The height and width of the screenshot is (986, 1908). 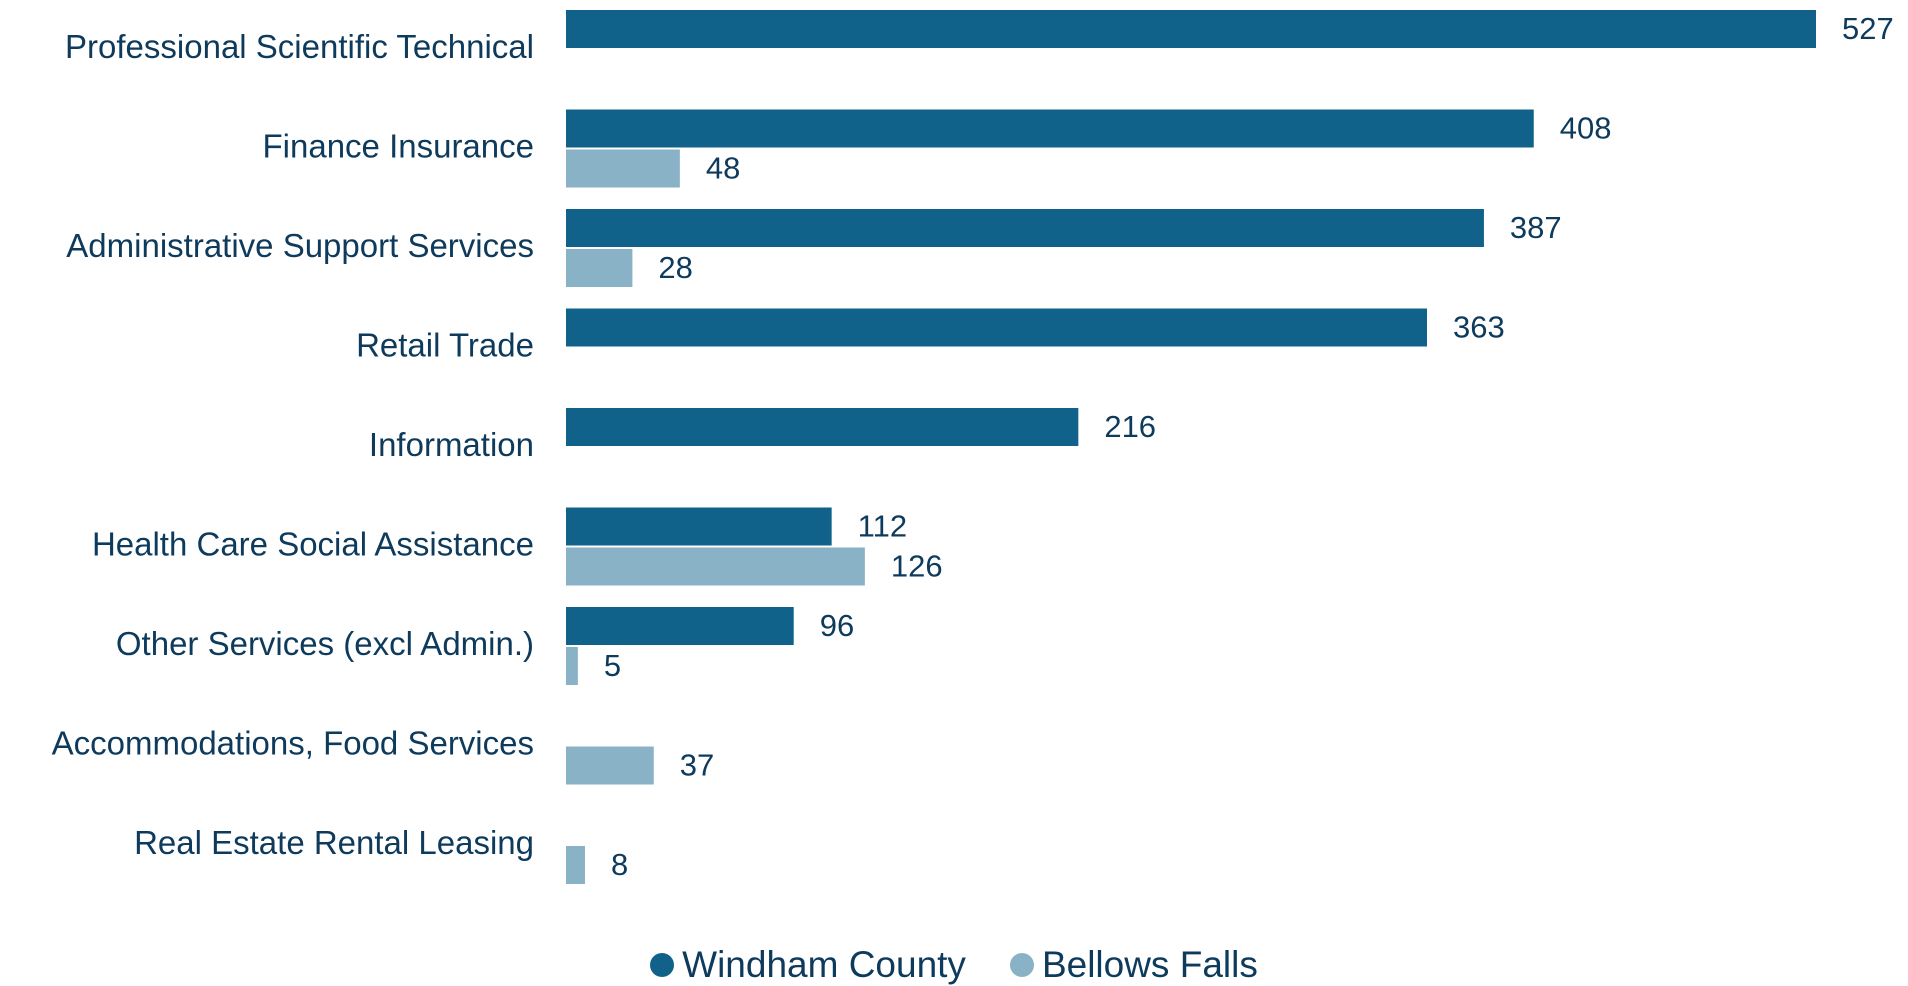 What do you see at coordinates (399, 146) in the screenshot?
I see `category-label: Finance Insurance` at bounding box center [399, 146].